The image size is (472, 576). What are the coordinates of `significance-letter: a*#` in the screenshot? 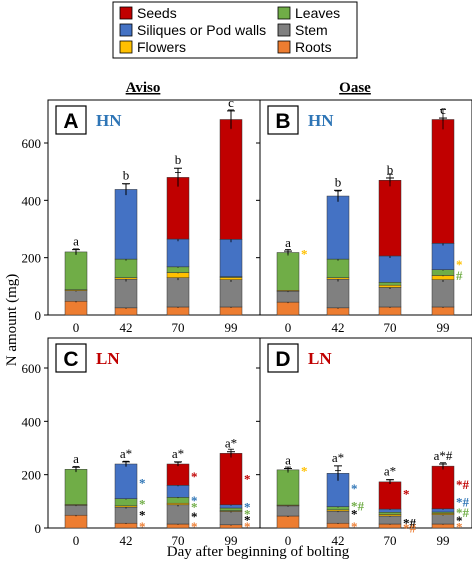 It's located at (443, 455).